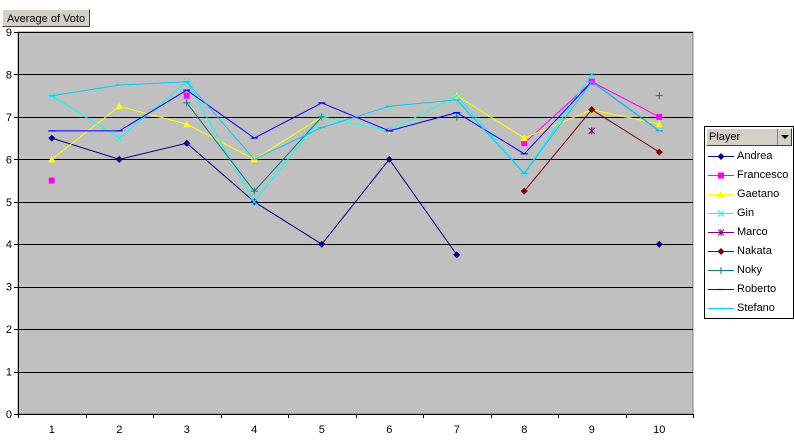  I want to click on y-tick-label: 3, so click(9, 288).